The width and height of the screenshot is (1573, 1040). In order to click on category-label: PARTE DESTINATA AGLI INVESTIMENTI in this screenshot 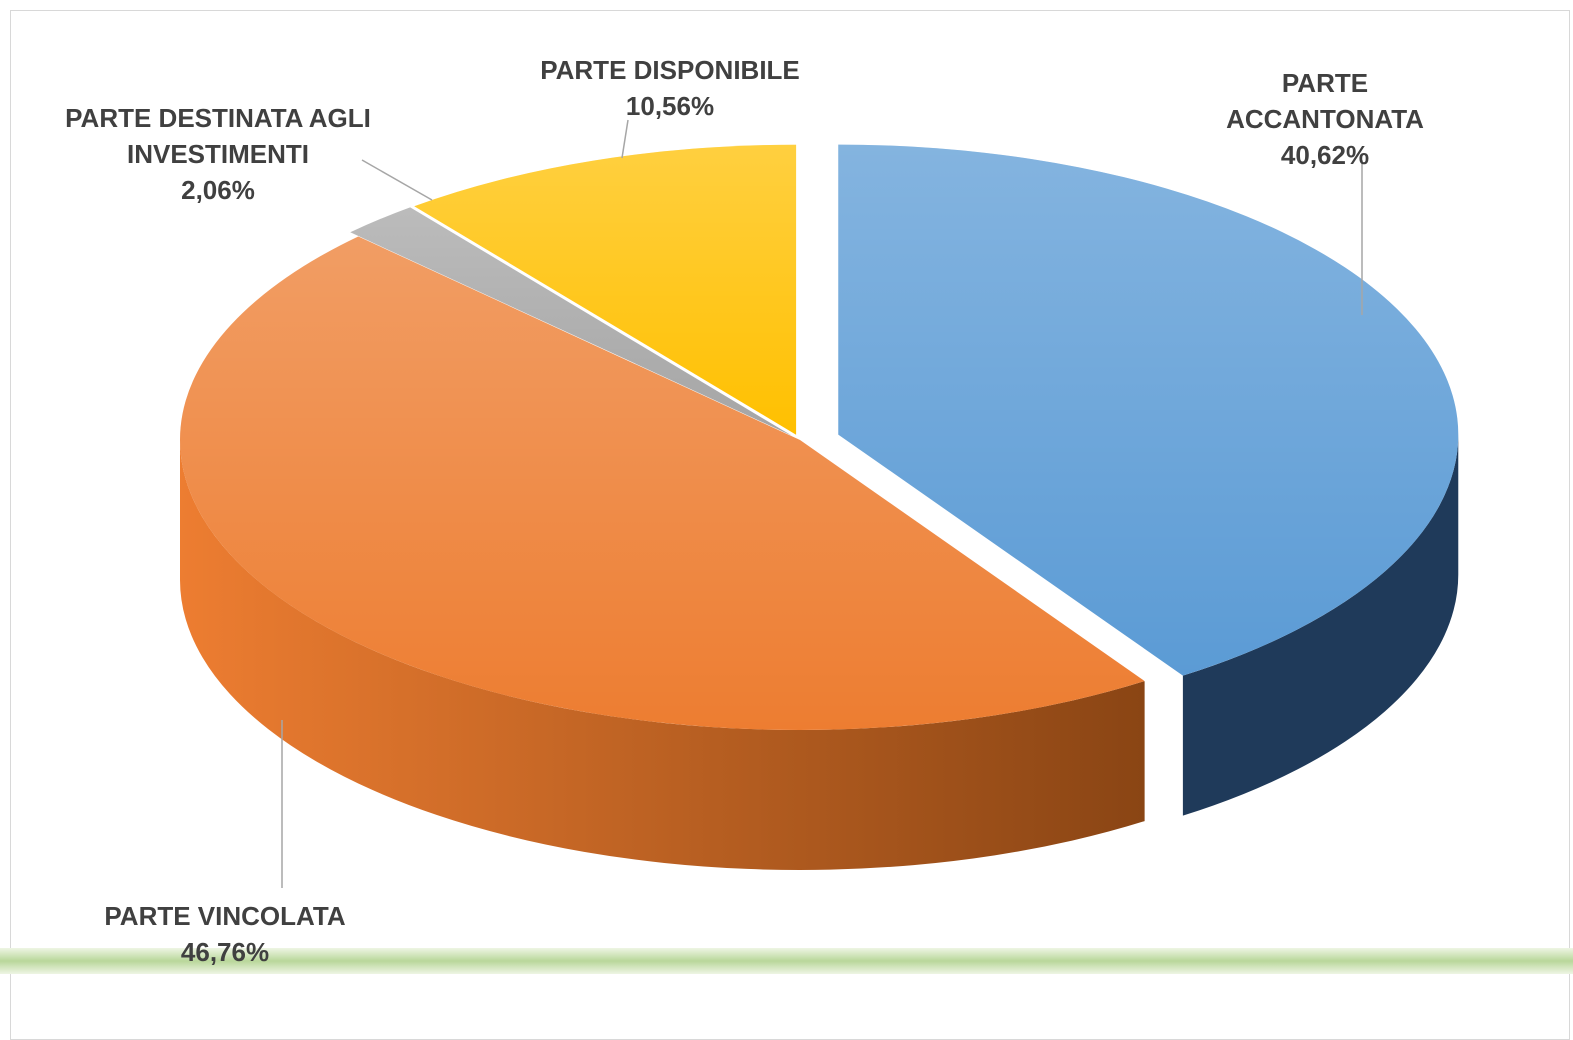, I will do `click(218, 136)`.